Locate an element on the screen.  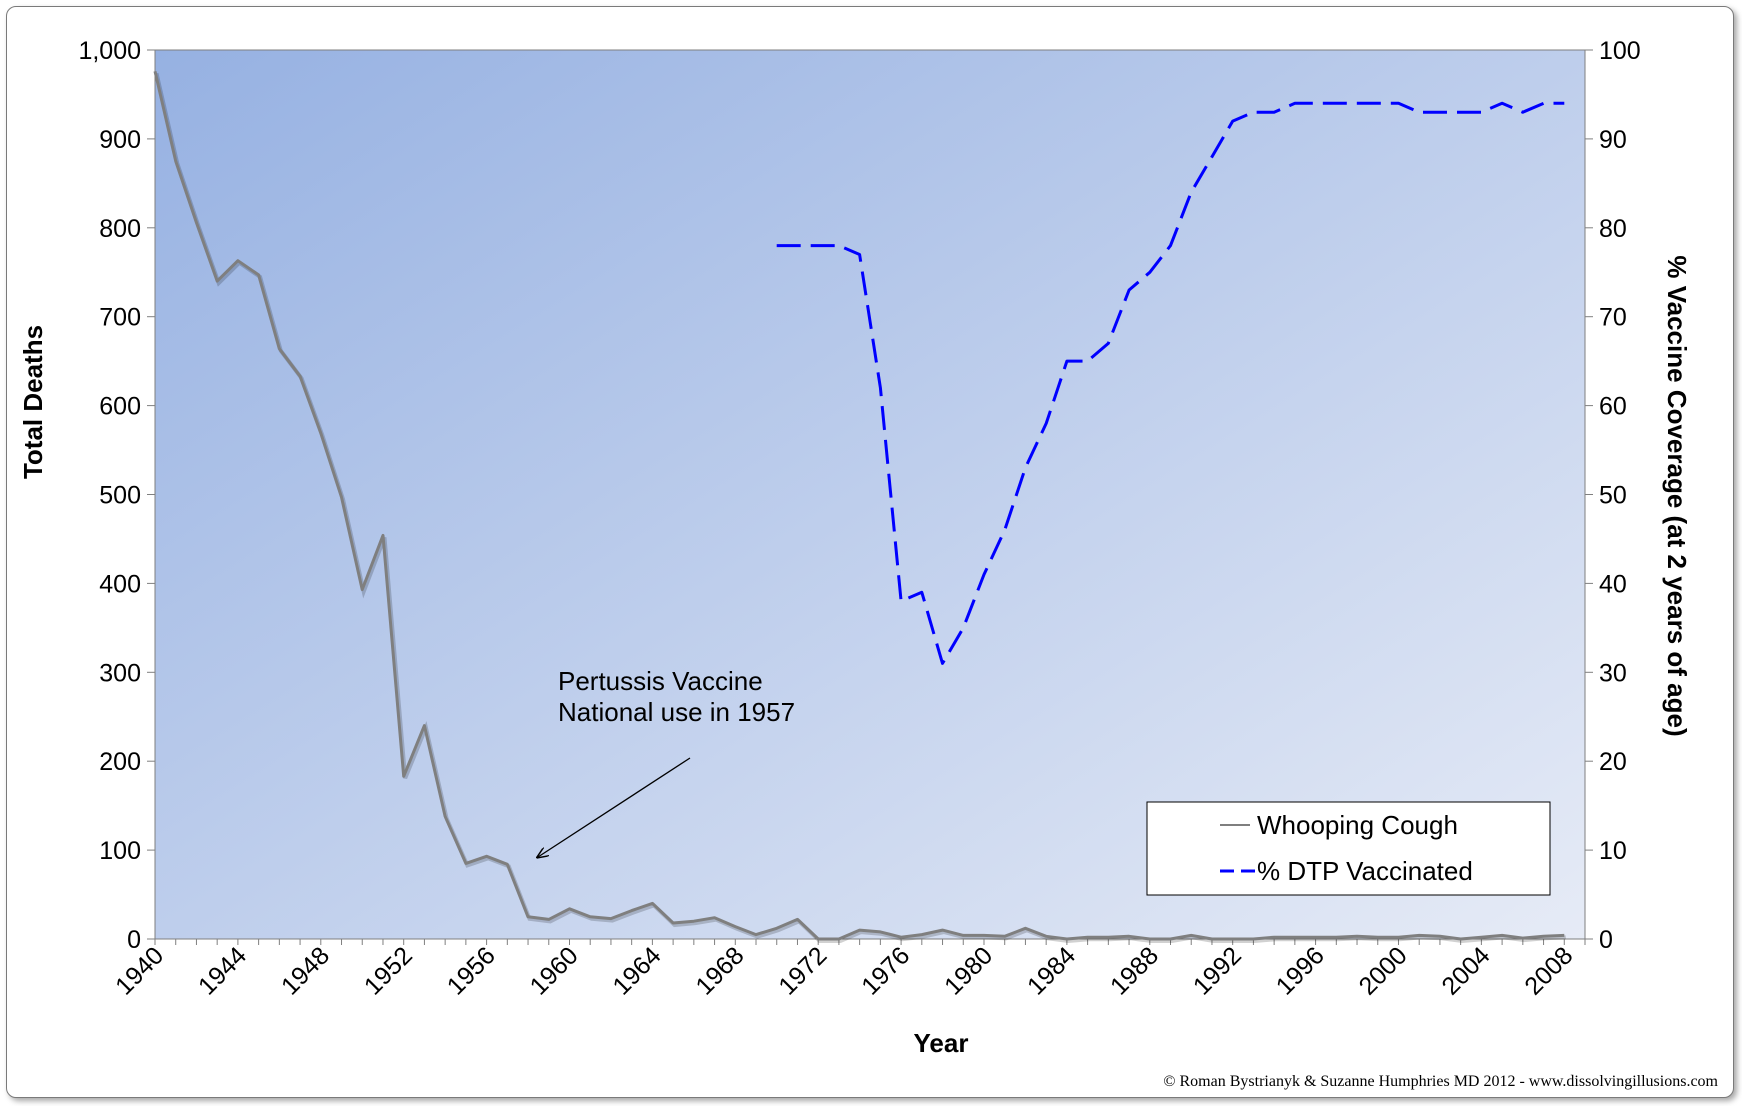
left-tick-label: 300 is located at coordinates (120, 673).